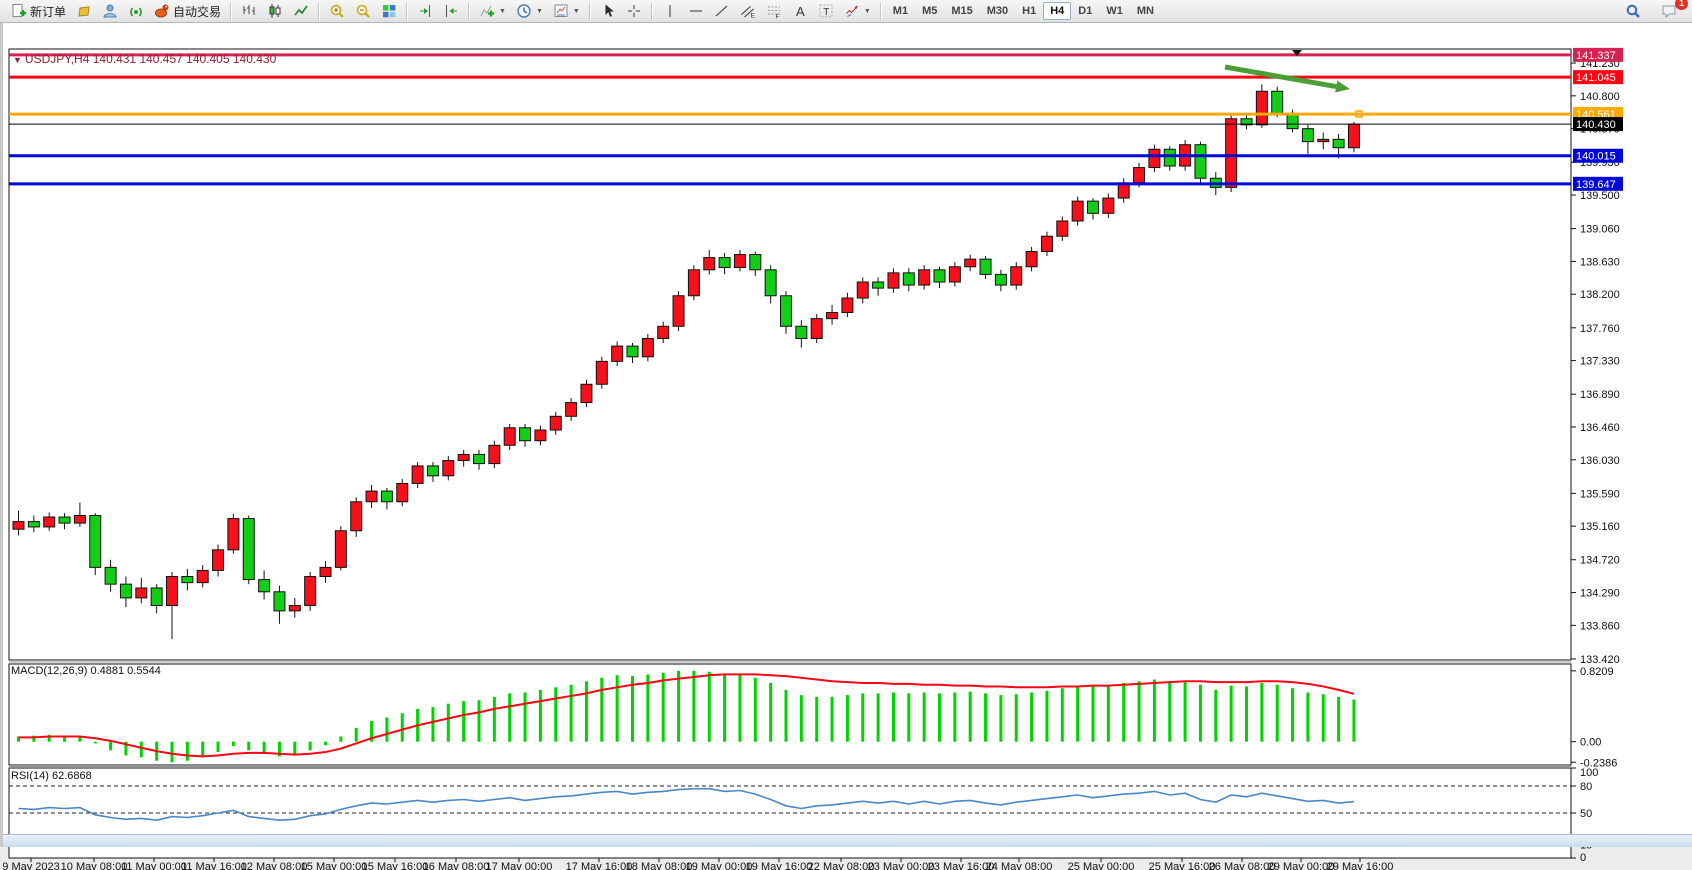 Image resolution: width=1692 pixels, height=870 pixels. I want to click on timeframe-tab-m30: M30, so click(997, 11).